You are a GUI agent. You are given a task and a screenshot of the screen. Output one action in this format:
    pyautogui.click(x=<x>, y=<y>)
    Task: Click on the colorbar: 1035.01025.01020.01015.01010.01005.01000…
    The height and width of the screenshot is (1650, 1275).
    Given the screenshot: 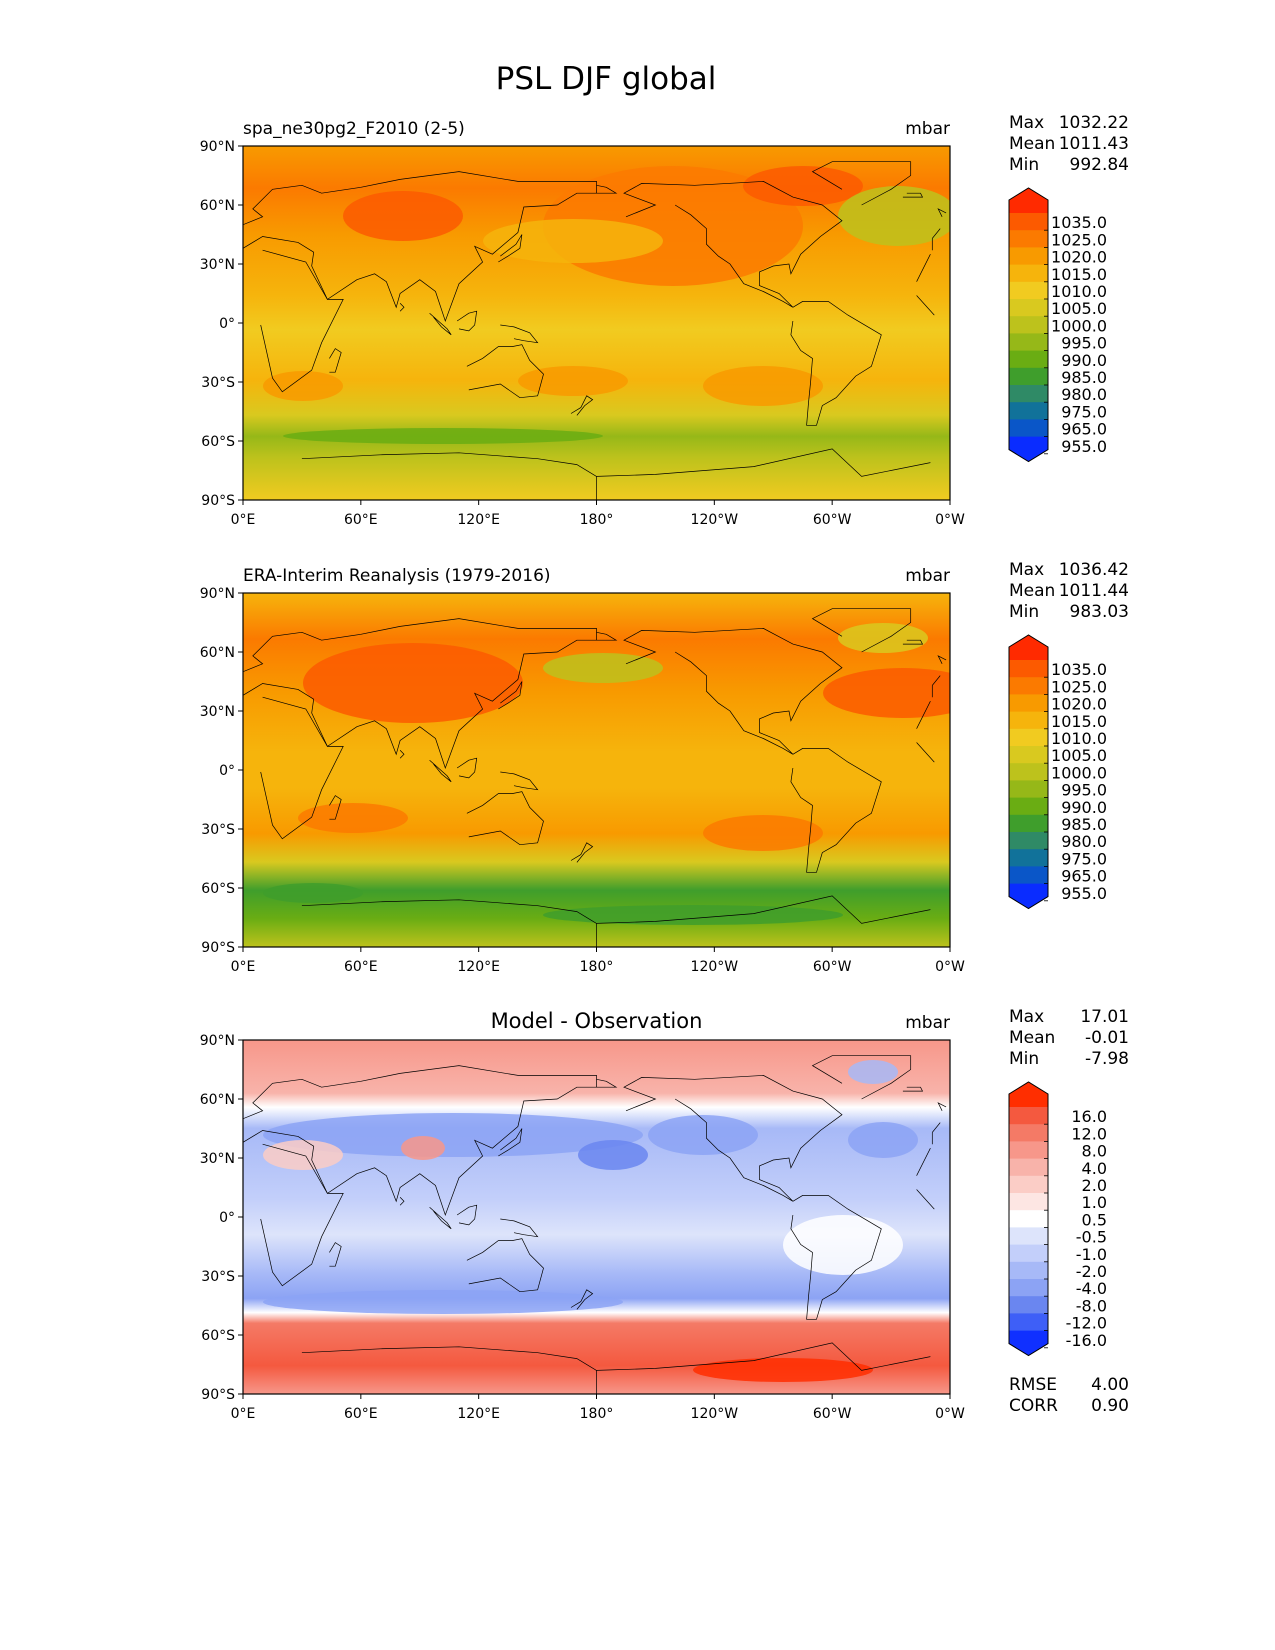 What is the action you would take?
    pyautogui.click(x=1057, y=772)
    